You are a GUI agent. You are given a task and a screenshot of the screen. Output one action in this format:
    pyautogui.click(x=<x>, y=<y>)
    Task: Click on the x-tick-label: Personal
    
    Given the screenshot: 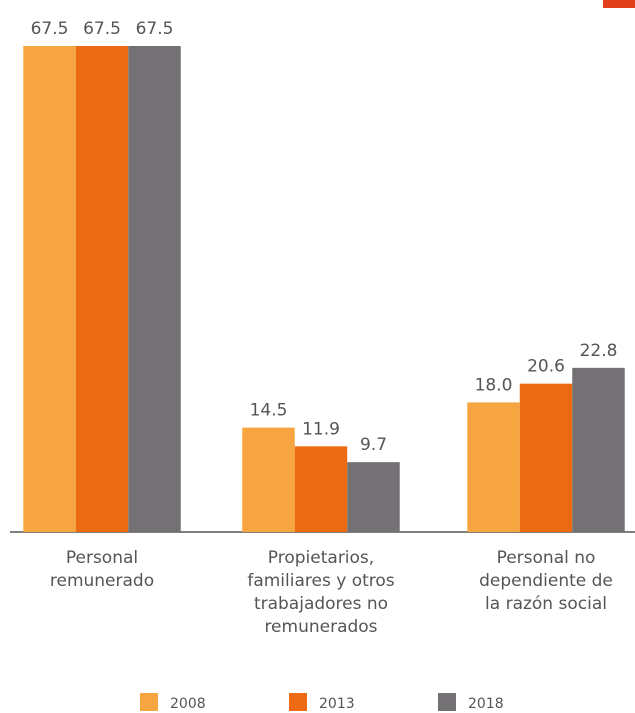 What is the action you would take?
    pyautogui.click(x=102, y=558)
    